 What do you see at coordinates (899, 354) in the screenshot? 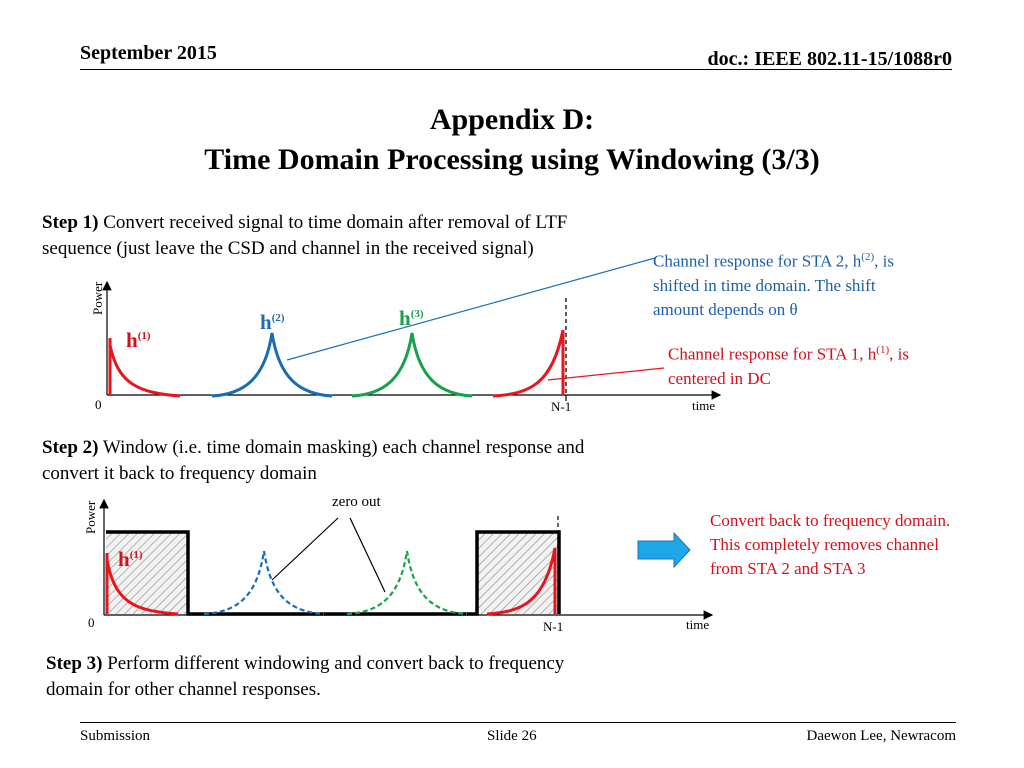
I see `note-sta1-line1b: , is` at bounding box center [899, 354].